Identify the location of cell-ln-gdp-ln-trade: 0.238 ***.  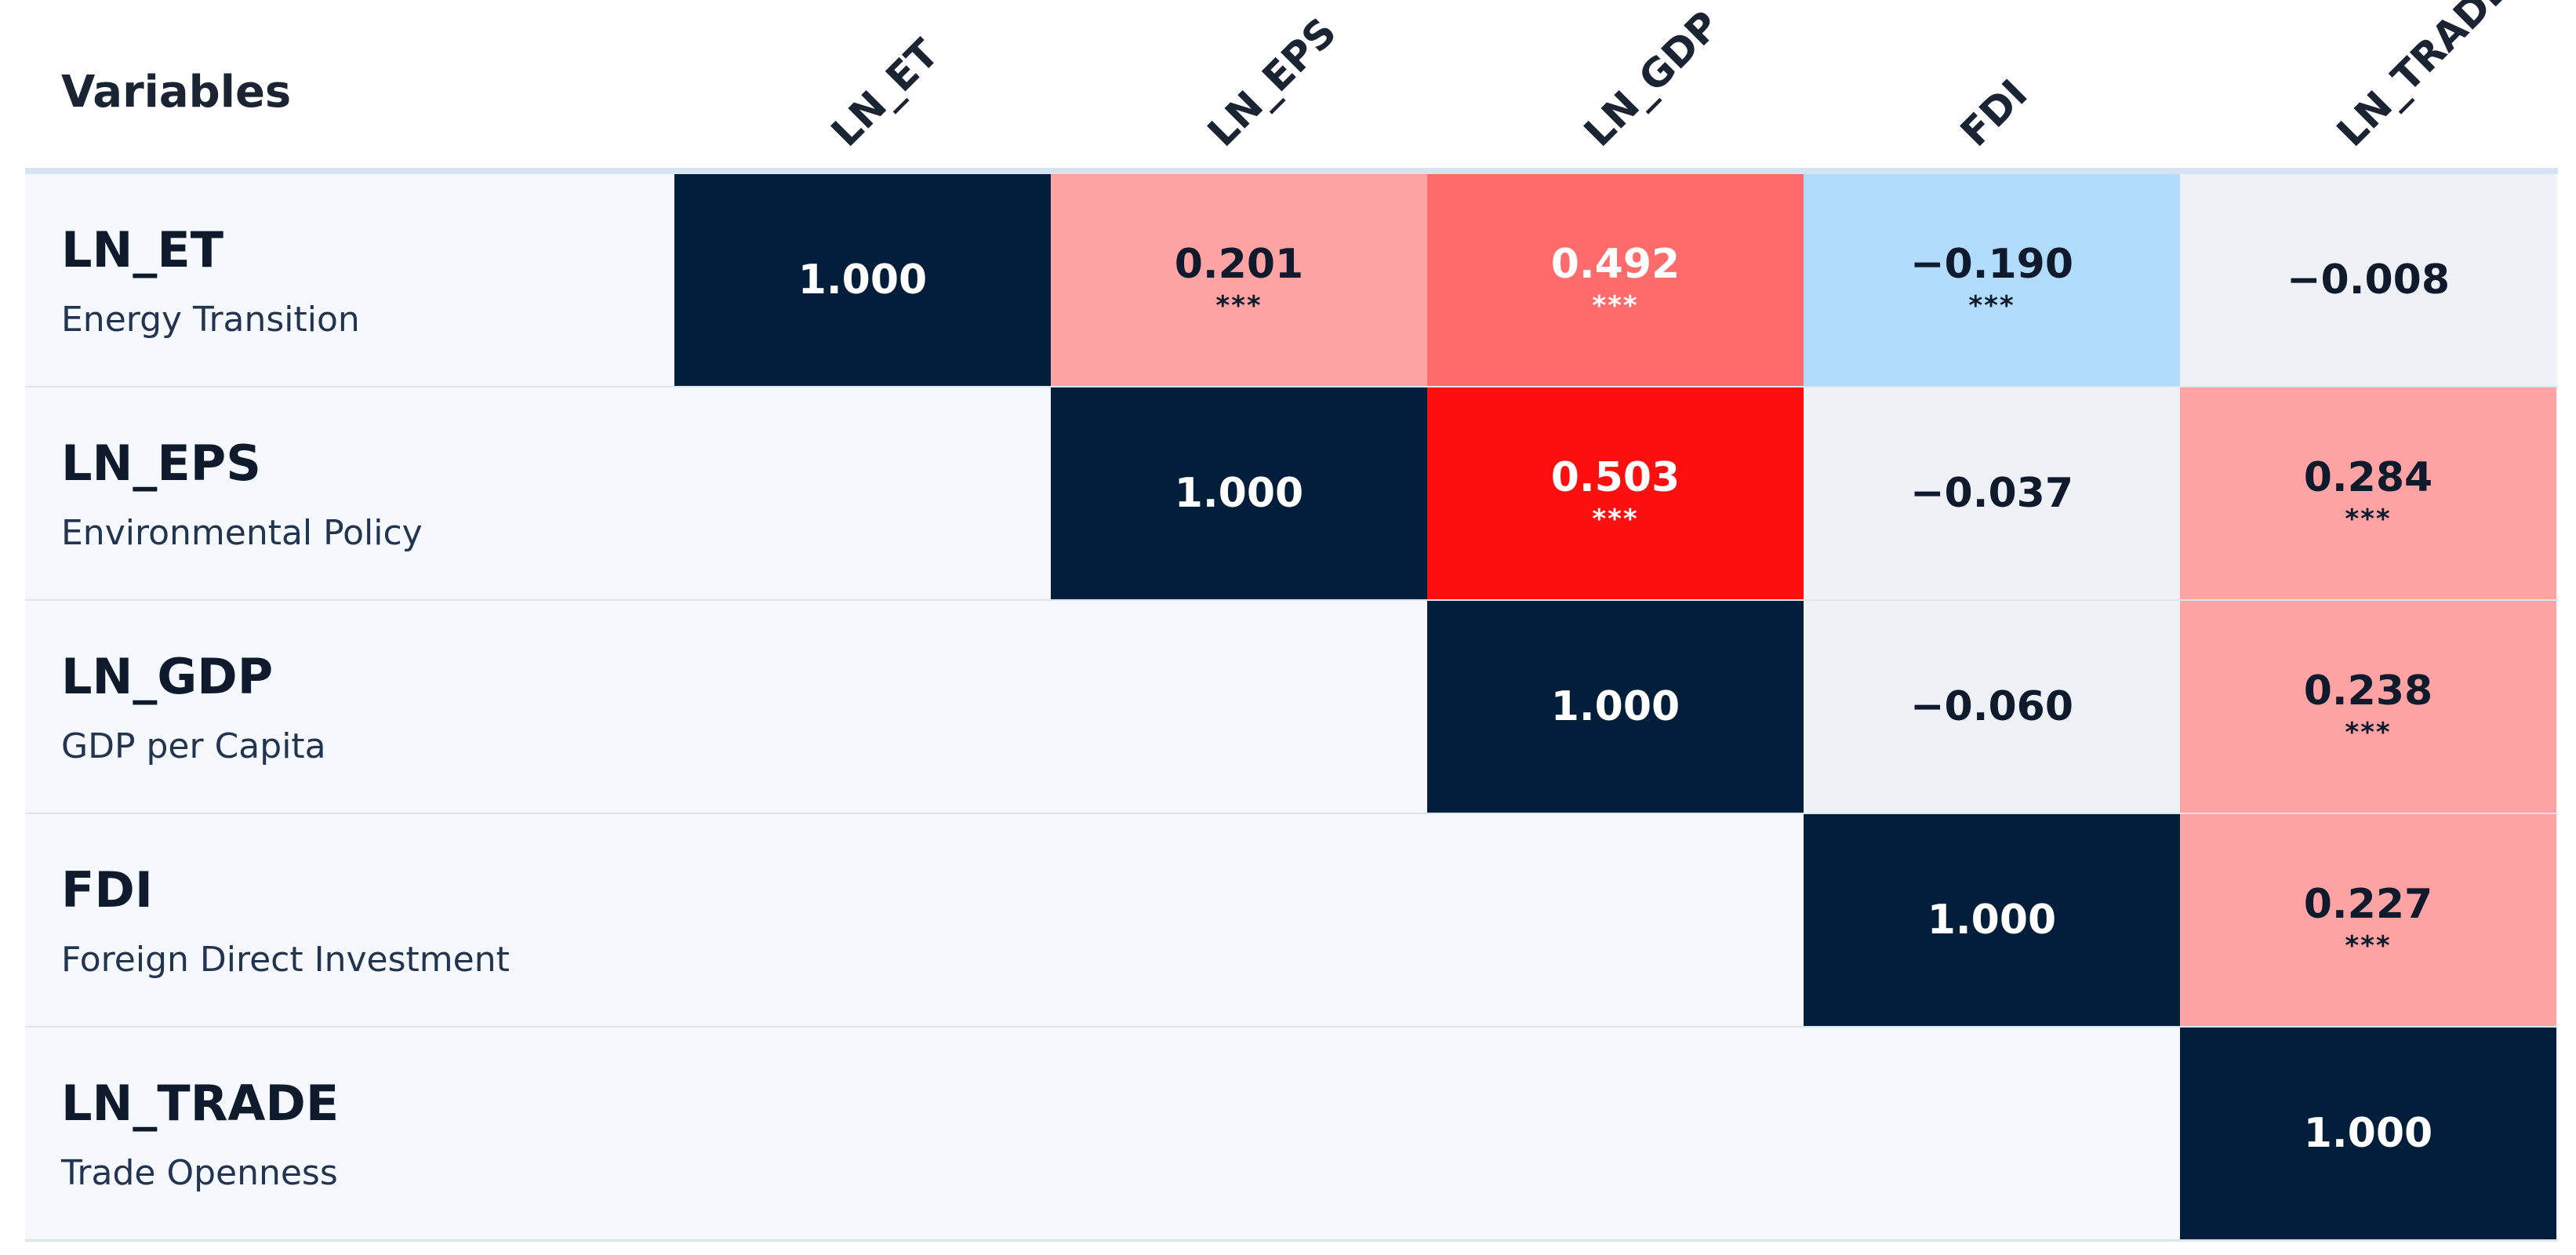
(2368, 707).